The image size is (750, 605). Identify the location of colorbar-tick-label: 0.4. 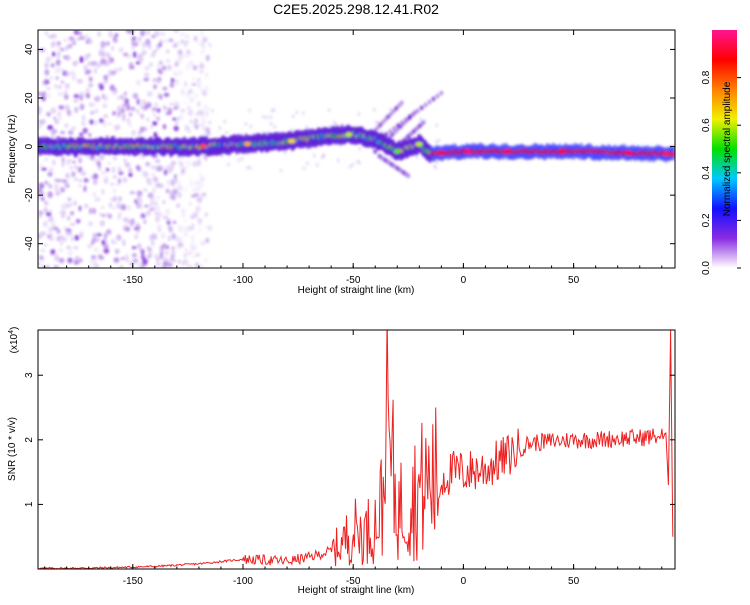
(706, 172).